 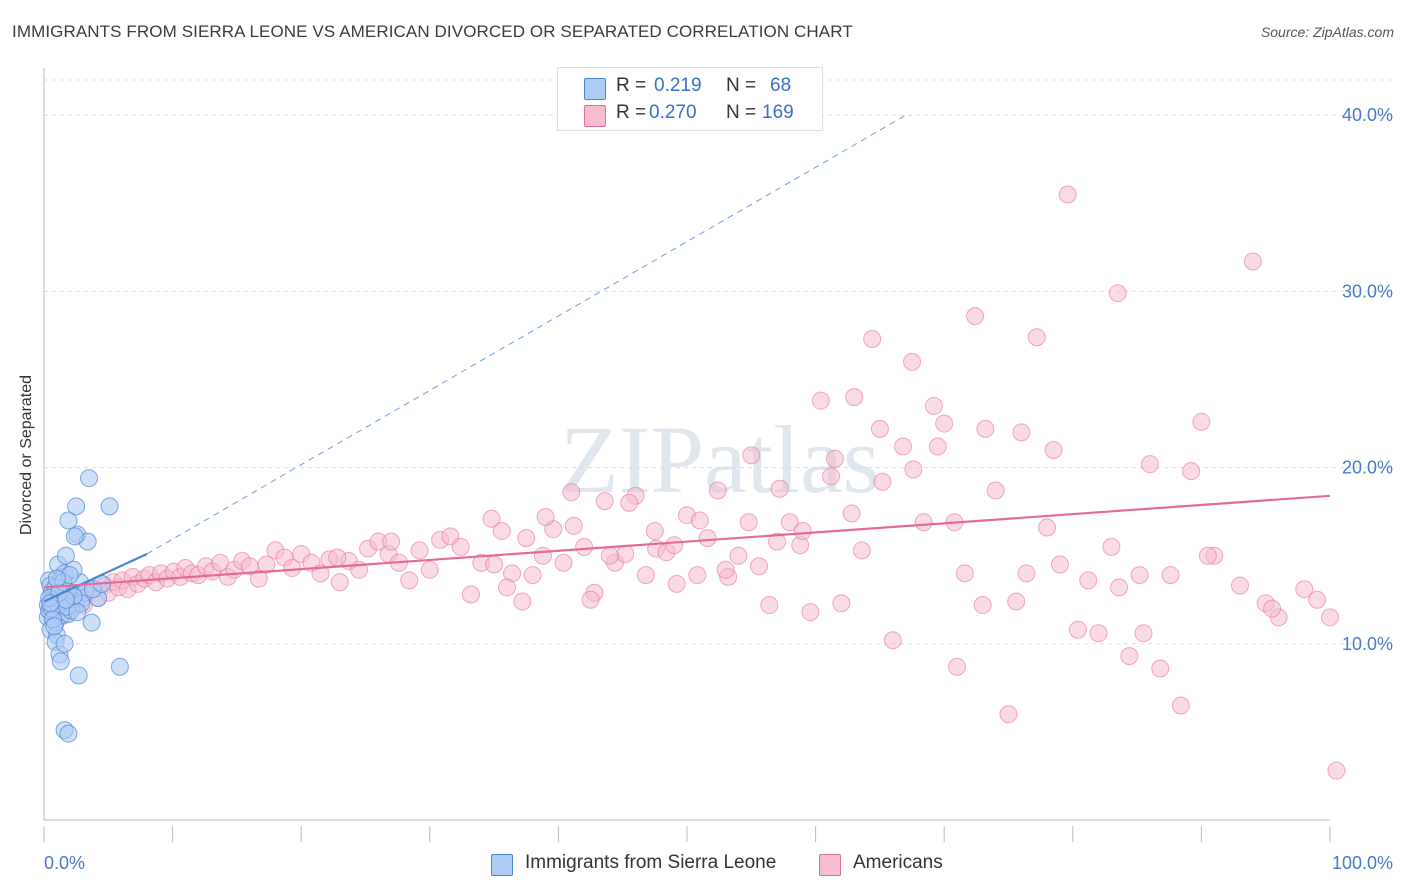 I want to click on legend-swatch-blue, so click(x=595, y=89).